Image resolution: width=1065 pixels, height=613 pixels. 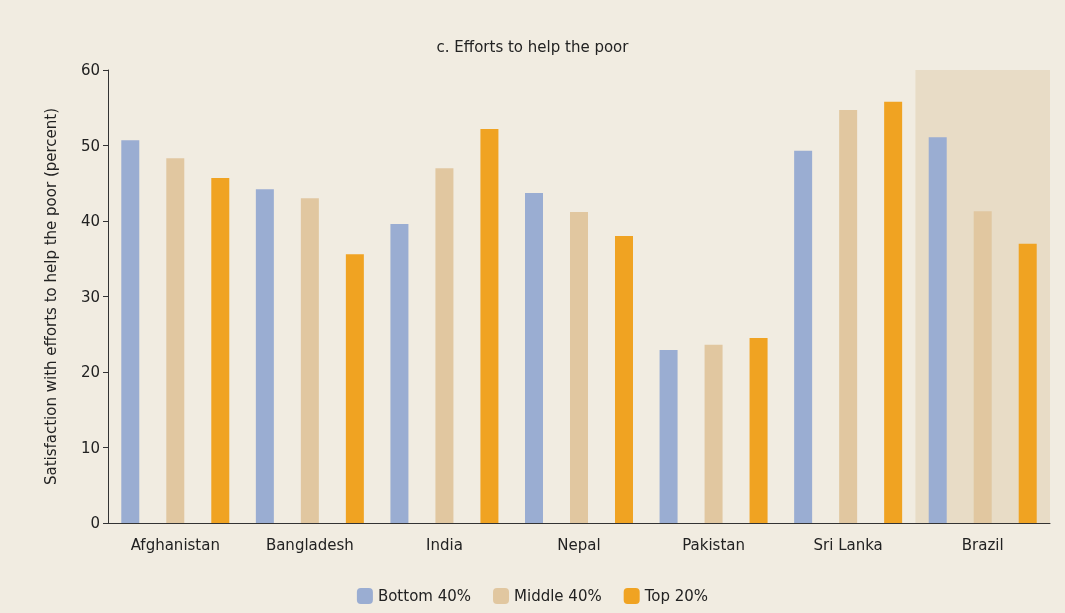 I want to click on y-tick-label: 60, so click(x=90, y=70).